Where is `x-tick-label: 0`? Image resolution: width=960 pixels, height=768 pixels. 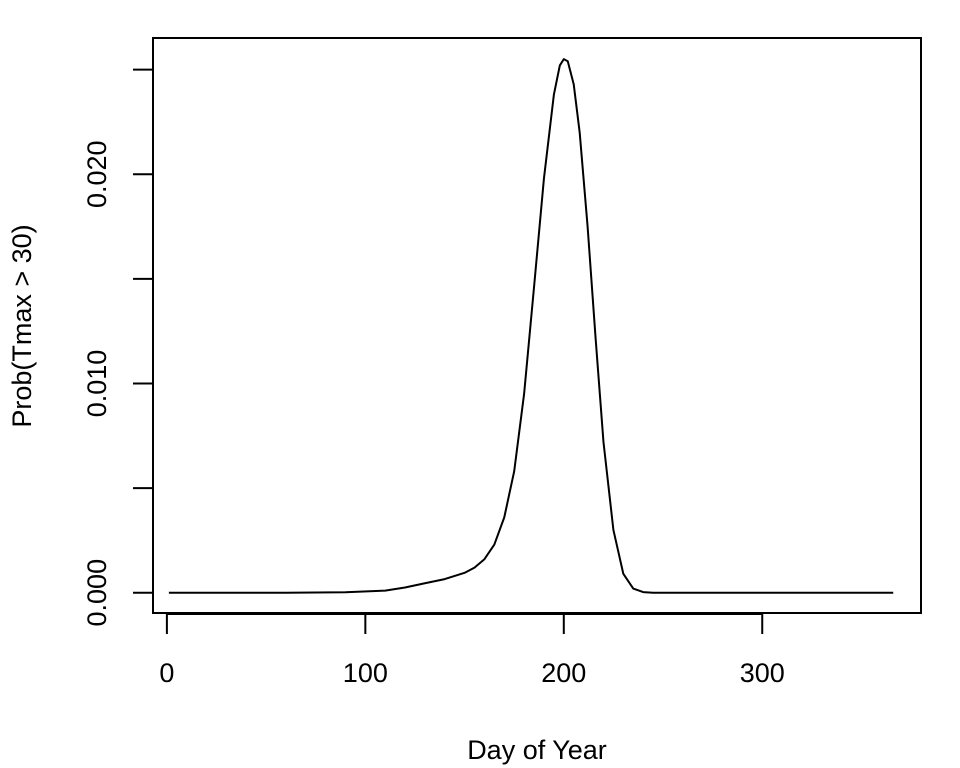
x-tick-label: 0 is located at coordinates (166, 673).